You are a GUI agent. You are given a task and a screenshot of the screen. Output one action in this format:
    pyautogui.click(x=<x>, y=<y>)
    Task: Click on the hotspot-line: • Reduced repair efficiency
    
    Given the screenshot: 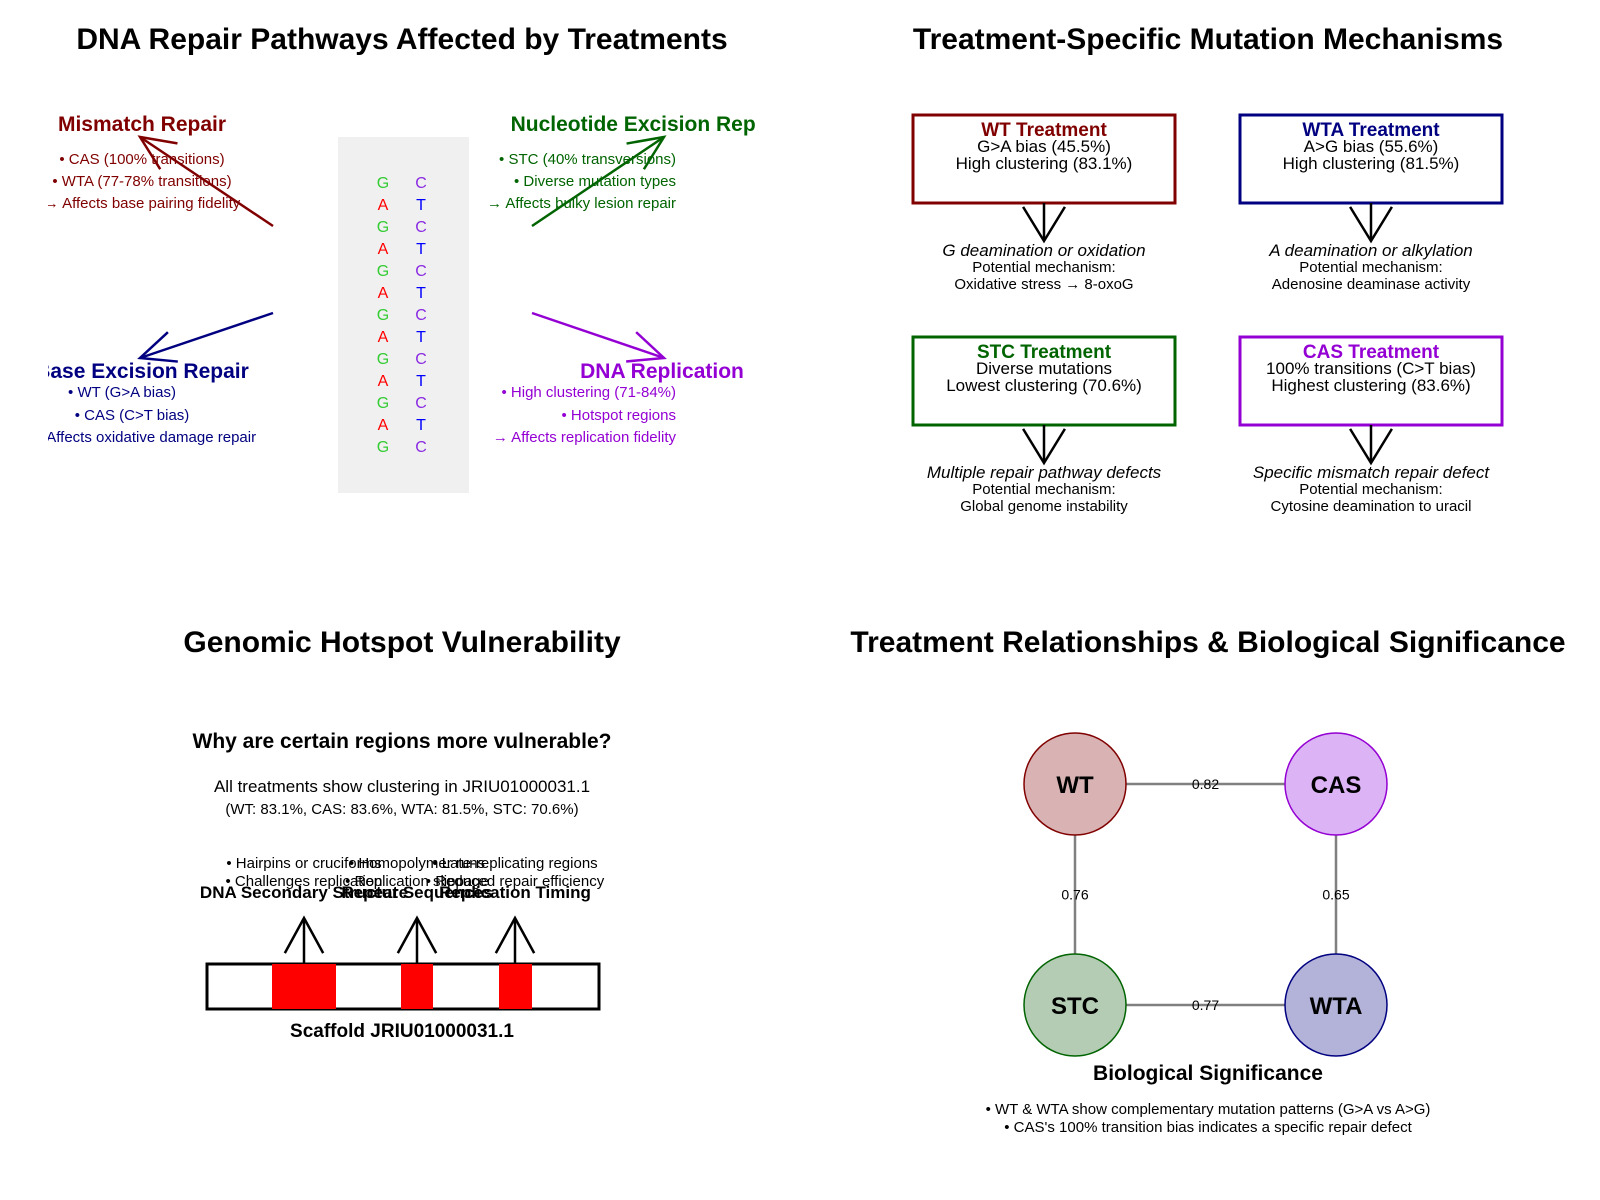 What is the action you would take?
    pyautogui.click(x=515, y=881)
    